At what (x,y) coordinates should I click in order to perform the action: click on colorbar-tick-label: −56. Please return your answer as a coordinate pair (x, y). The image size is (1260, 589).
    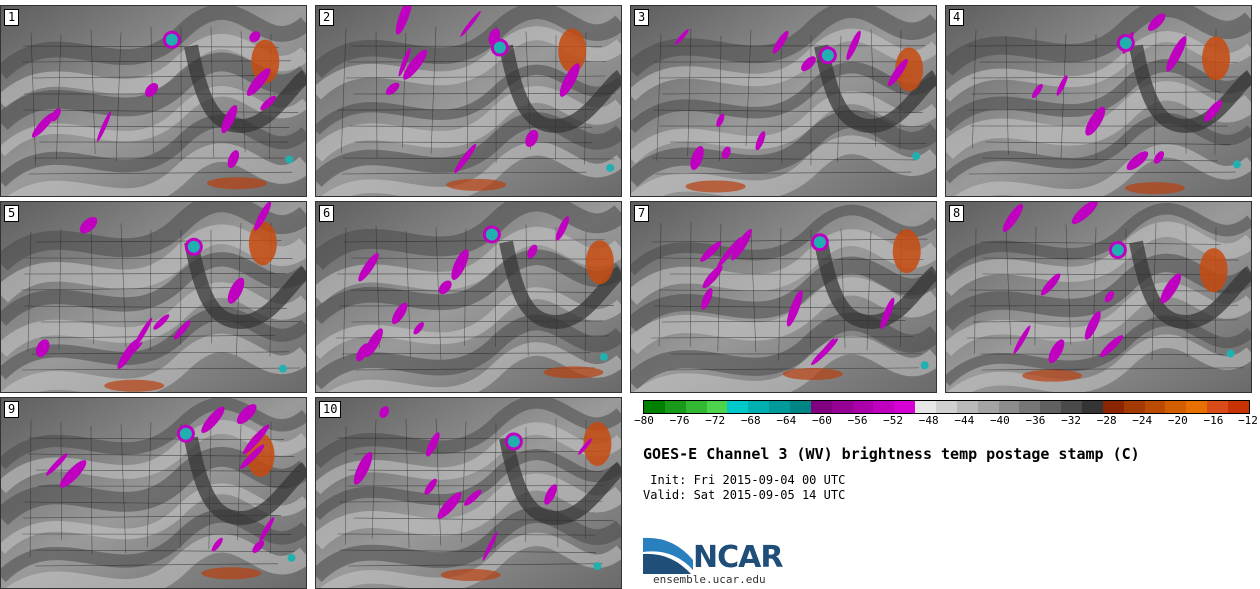
    Looking at the image, I should click on (857, 420).